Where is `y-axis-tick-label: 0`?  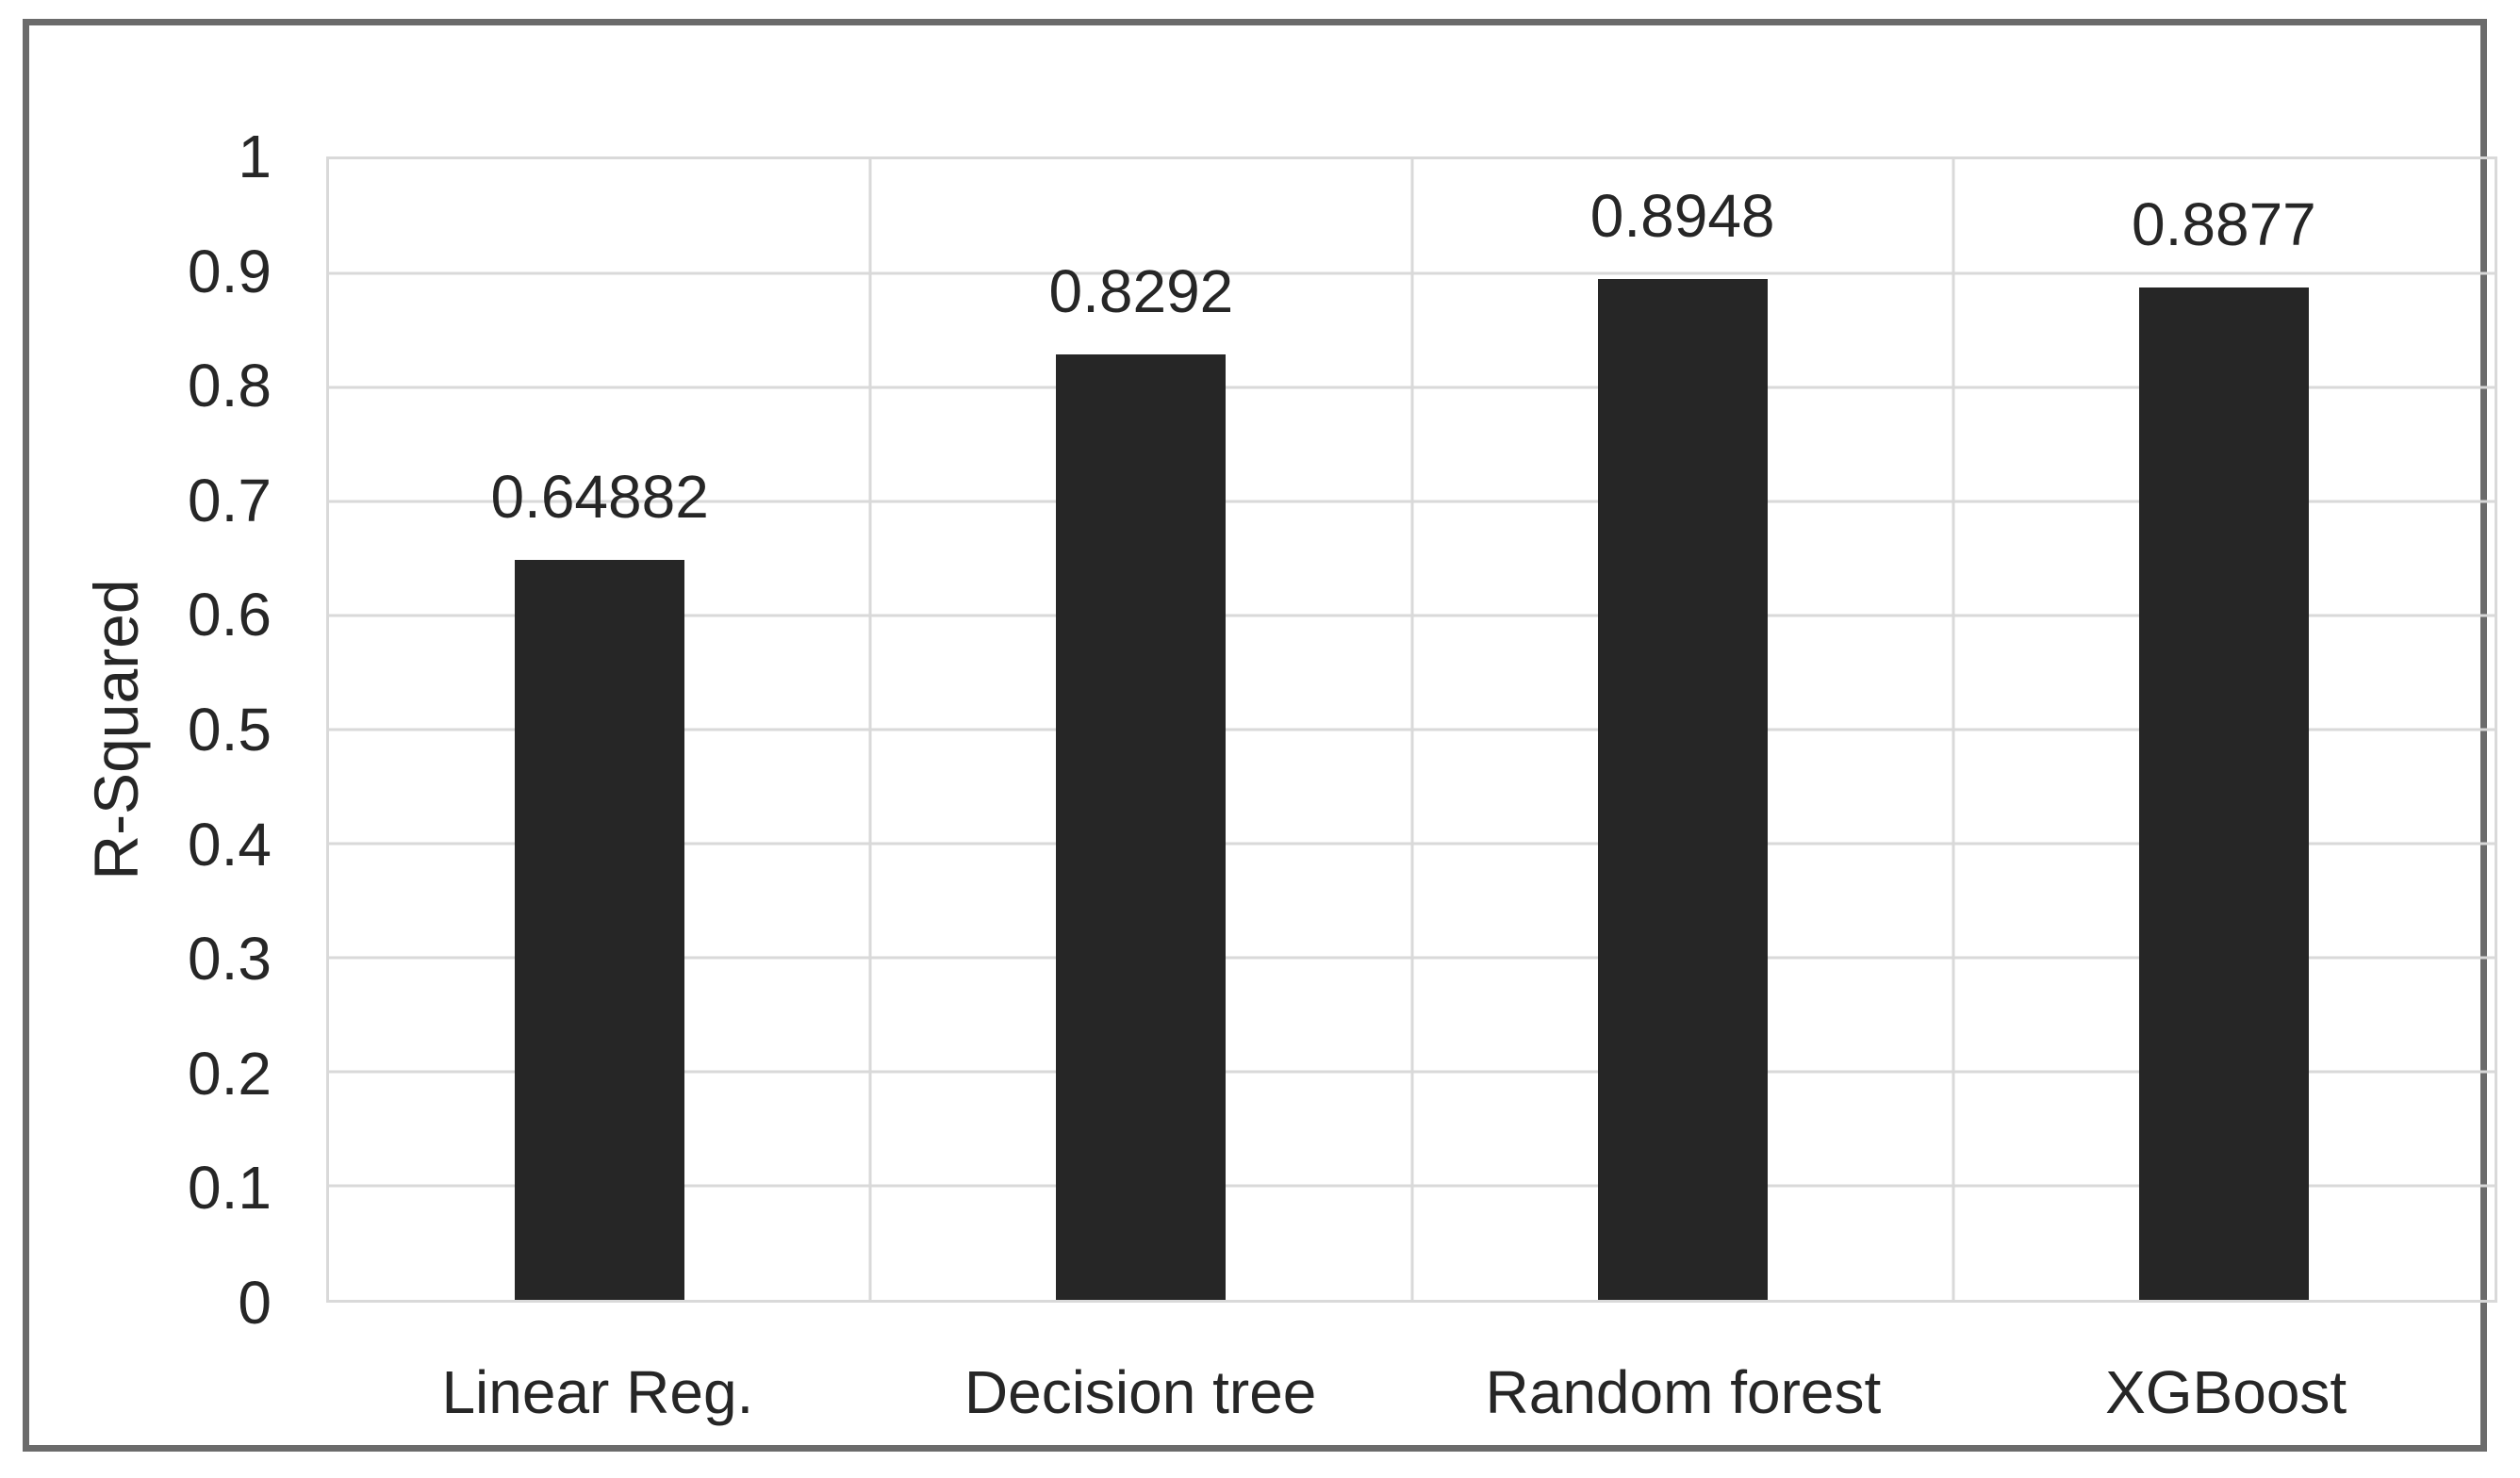 y-axis-tick-label: 0 is located at coordinates (255, 1303).